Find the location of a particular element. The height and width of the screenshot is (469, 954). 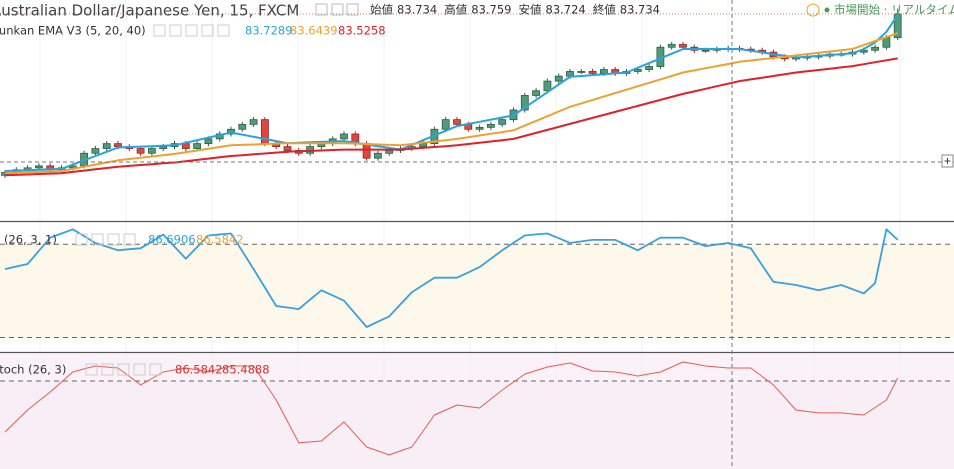

ohlc-label: 高値 is located at coordinates (455, 10).